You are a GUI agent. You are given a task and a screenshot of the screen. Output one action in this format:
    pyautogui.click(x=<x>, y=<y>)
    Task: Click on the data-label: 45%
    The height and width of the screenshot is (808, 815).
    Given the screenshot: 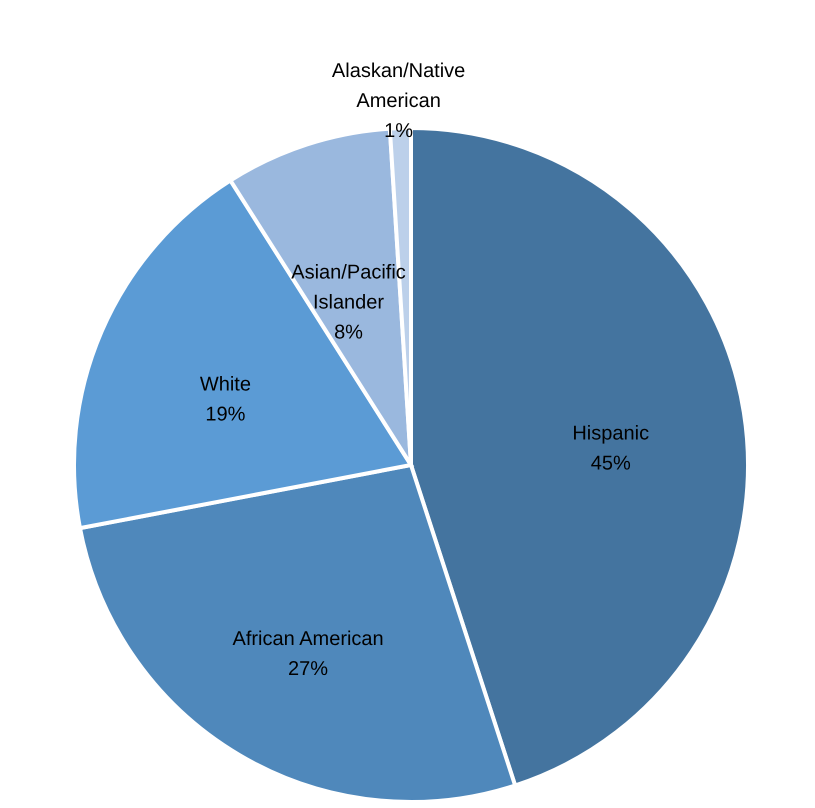 What is the action you would take?
    pyautogui.click(x=610, y=463)
    